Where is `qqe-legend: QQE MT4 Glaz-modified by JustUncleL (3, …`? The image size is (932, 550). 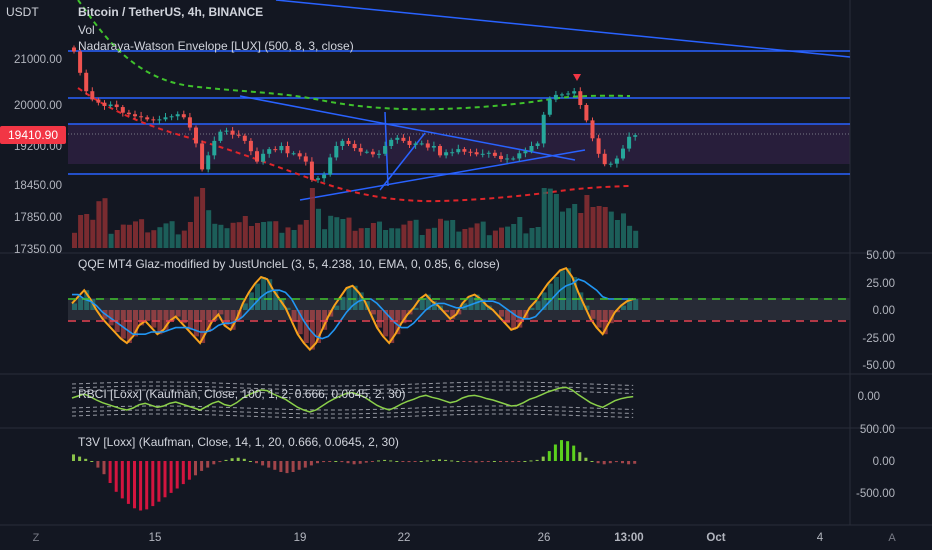
qqe-legend: QQE MT4 Glaz-modified by JustUncleL (3, … is located at coordinates (289, 264).